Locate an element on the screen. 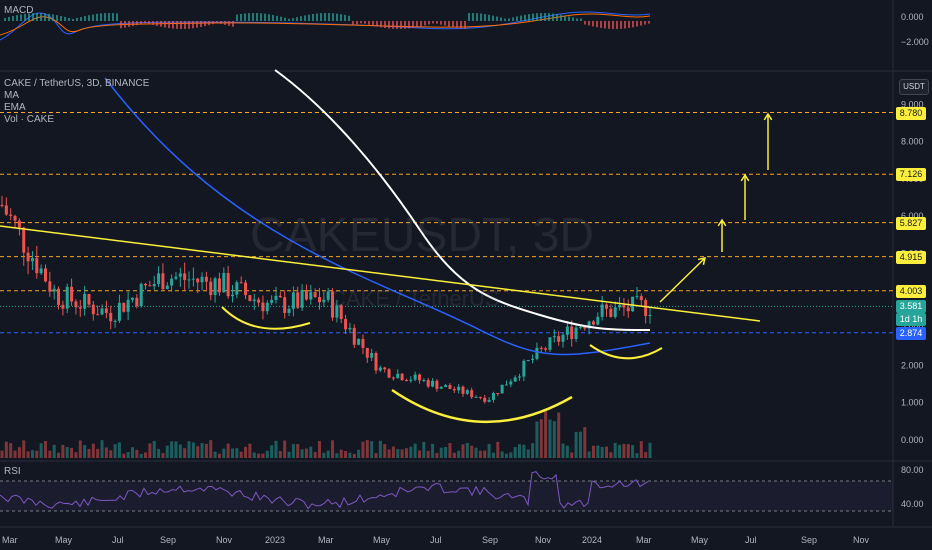 The image size is (932, 550). indicator-ma-label: MA is located at coordinates (11, 95).